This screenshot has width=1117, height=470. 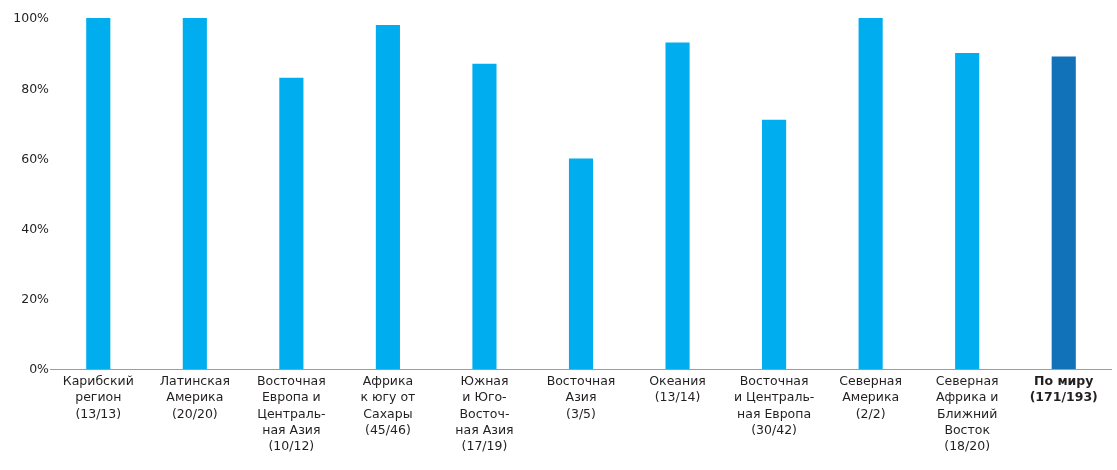 I want to click on x-tick-label: Северная Африка и Ближний Восток (18/20), so click(x=967, y=413).